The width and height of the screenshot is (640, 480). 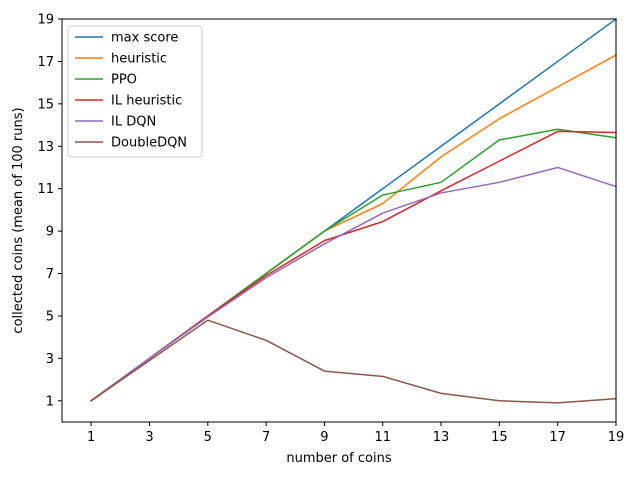 What do you see at coordinates (45, 189) in the screenshot?
I see `y-tick-label: 11` at bounding box center [45, 189].